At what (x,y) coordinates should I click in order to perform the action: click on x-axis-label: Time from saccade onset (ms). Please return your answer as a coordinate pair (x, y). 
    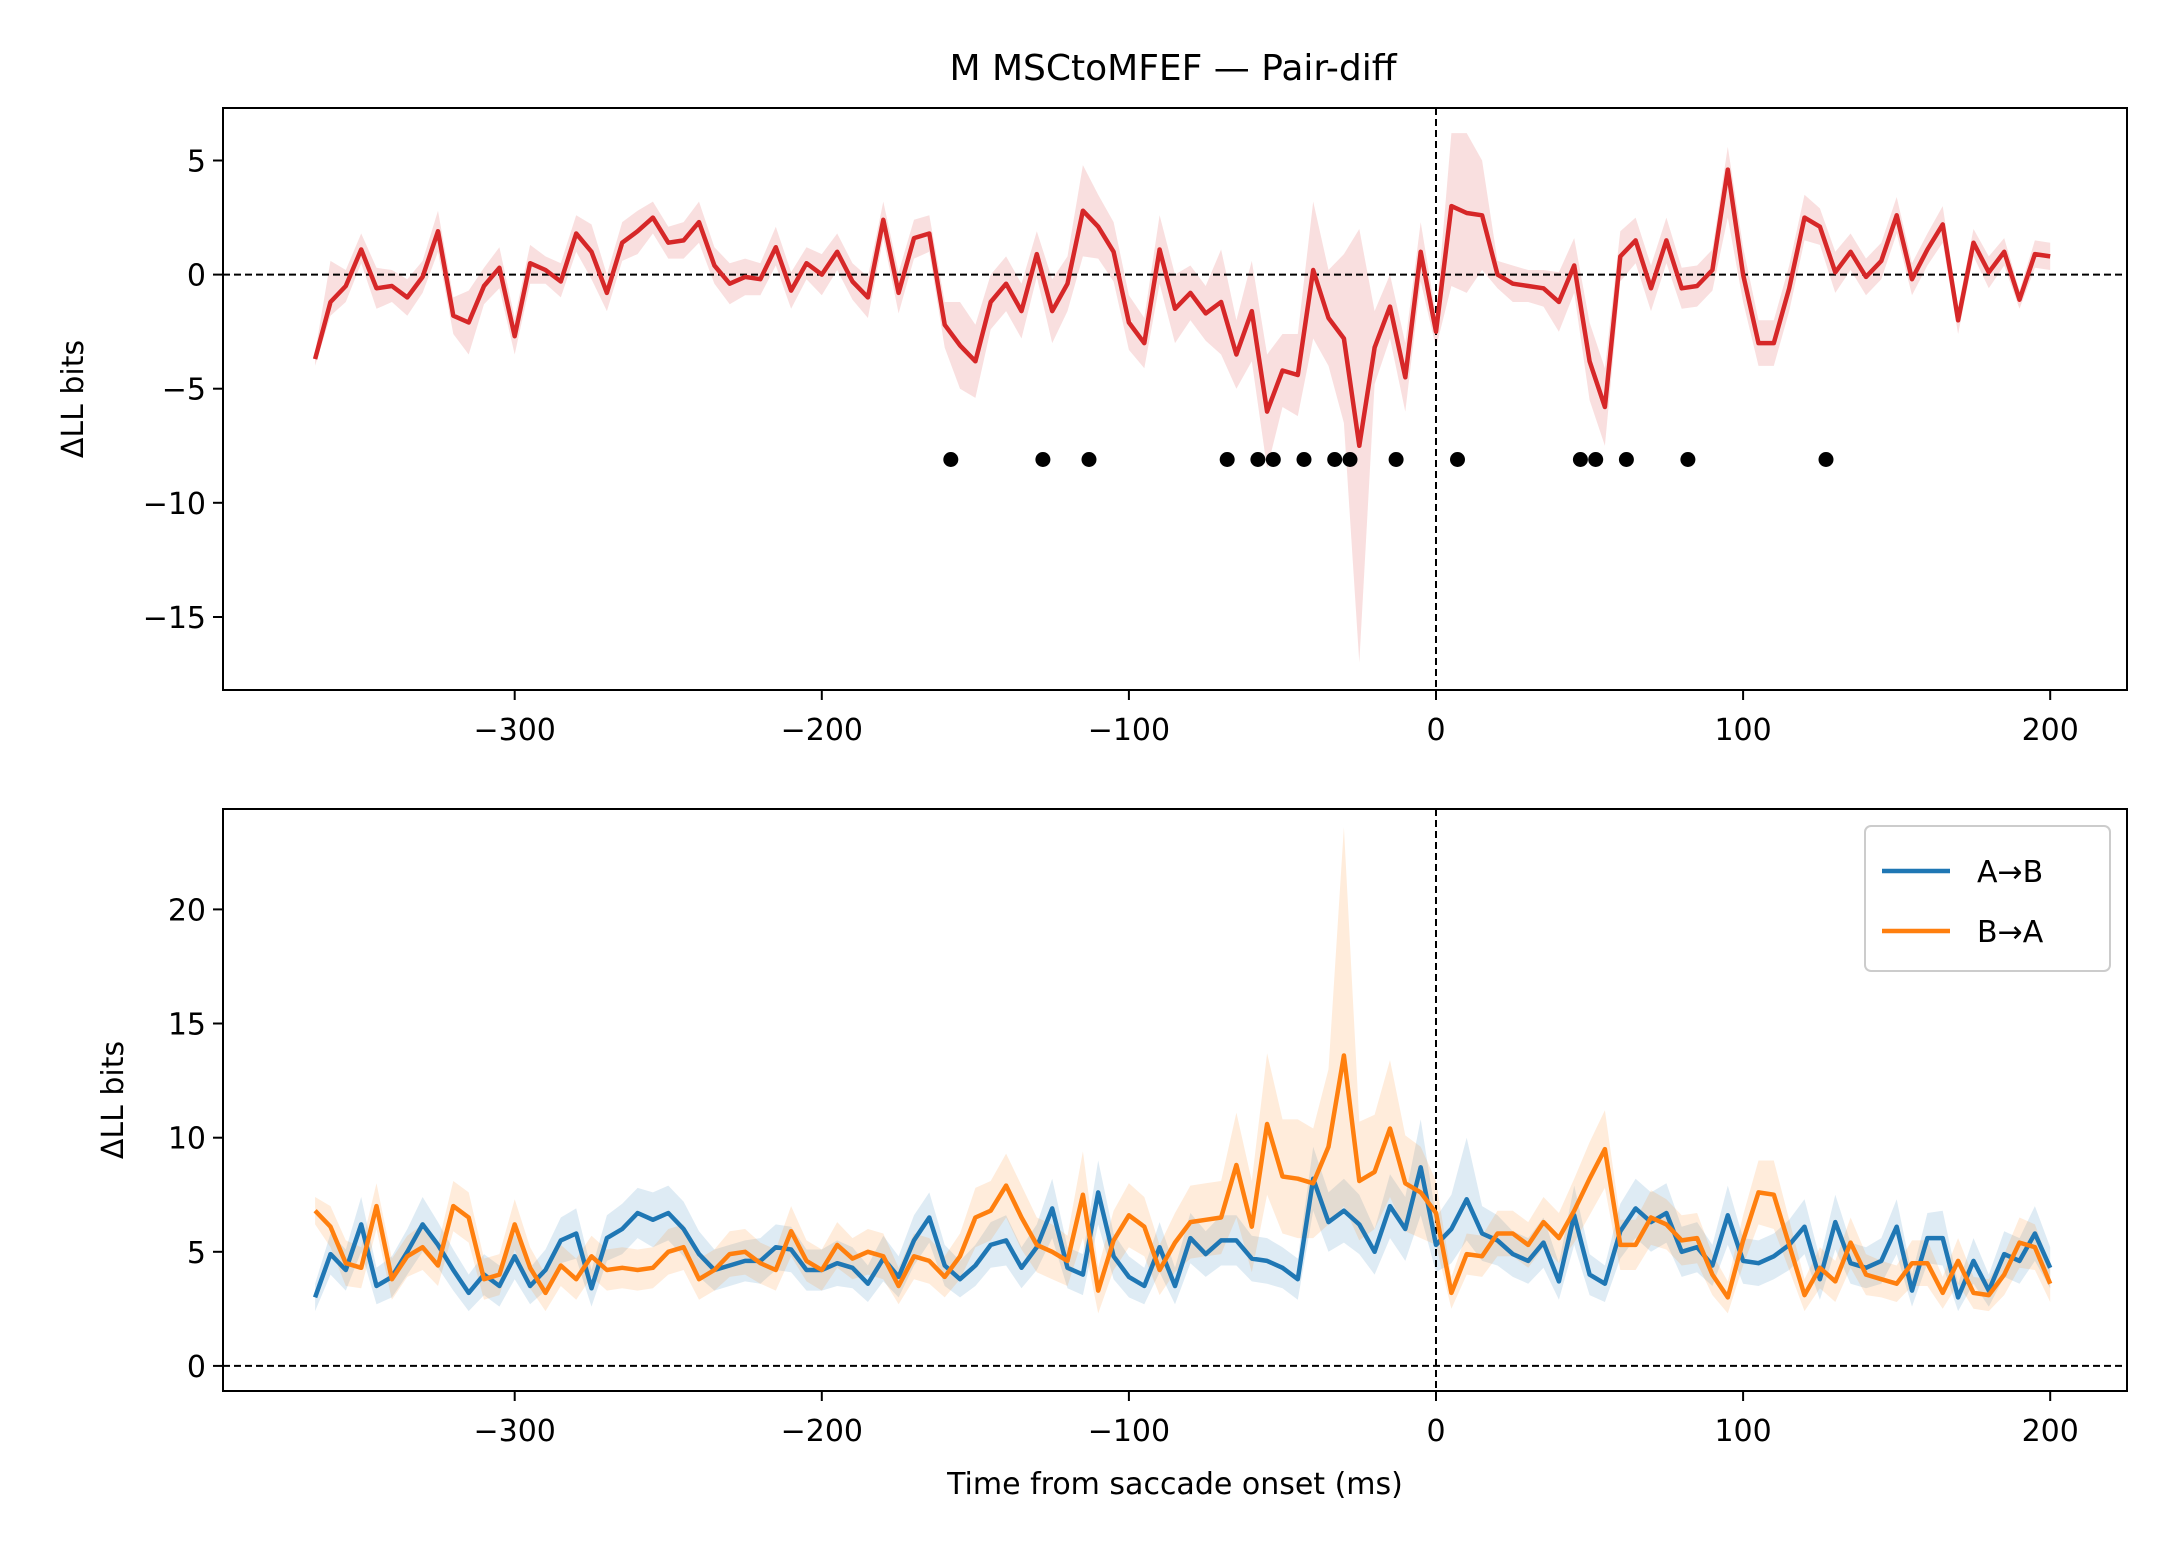
    Looking at the image, I should click on (1174, 1484).